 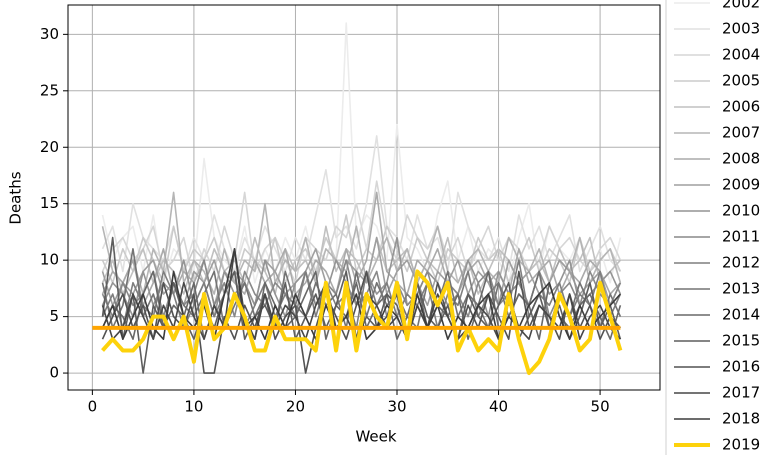 What do you see at coordinates (741, 133) in the screenshot?
I see `legend-label: 2007` at bounding box center [741, 133].